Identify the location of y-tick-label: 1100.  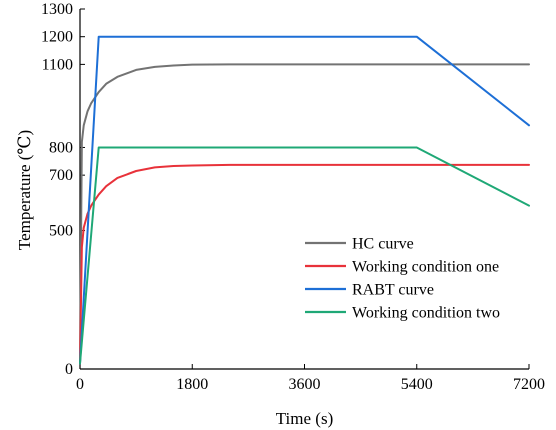
(57, 64).